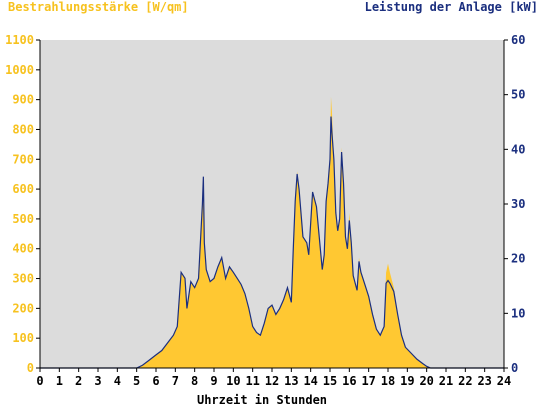 The width and height of the screenshot is (544, 408). I want to click on x-tick-label: 6, so click(155, 381).